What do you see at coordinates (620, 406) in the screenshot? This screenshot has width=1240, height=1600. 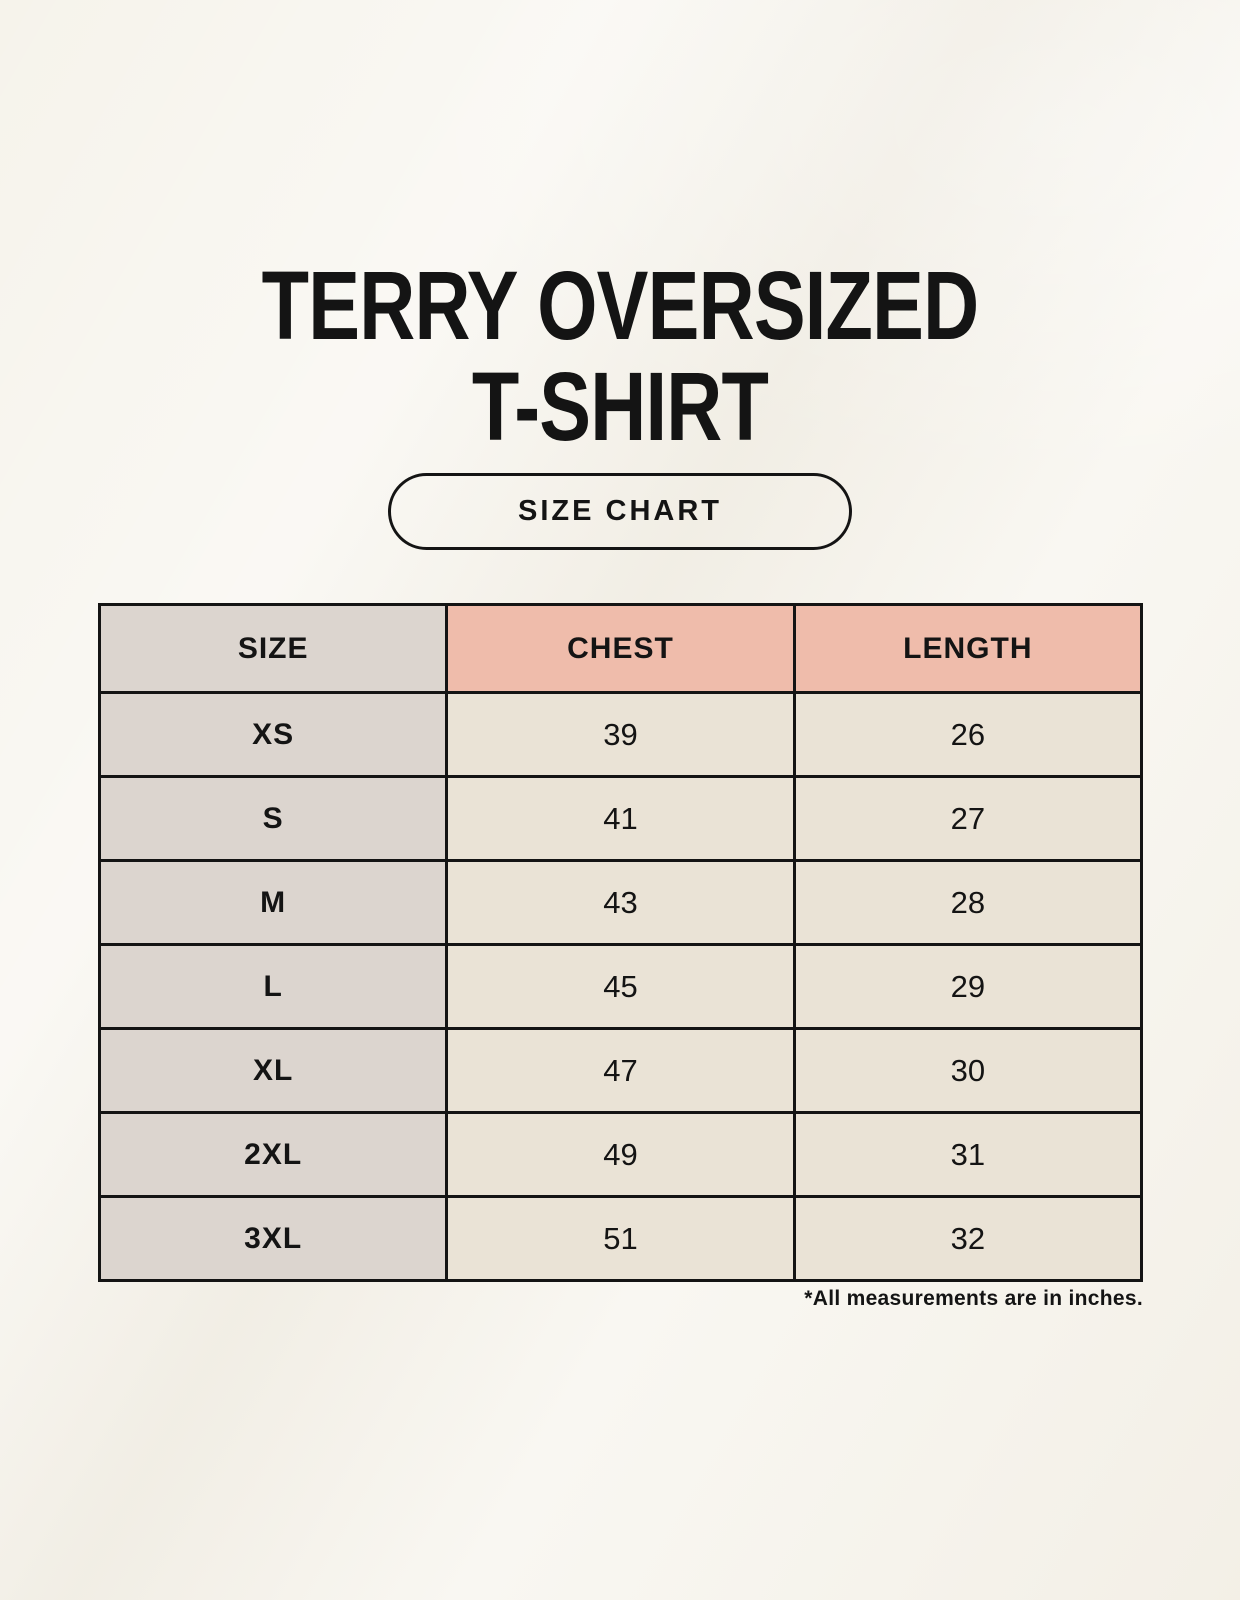 I see `page-title-line-2: T-SHIRT` at bounding box center [620, 406].